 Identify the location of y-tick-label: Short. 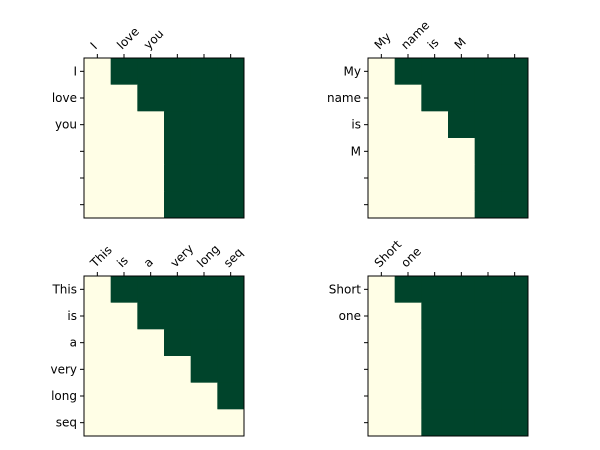
(345, 289).